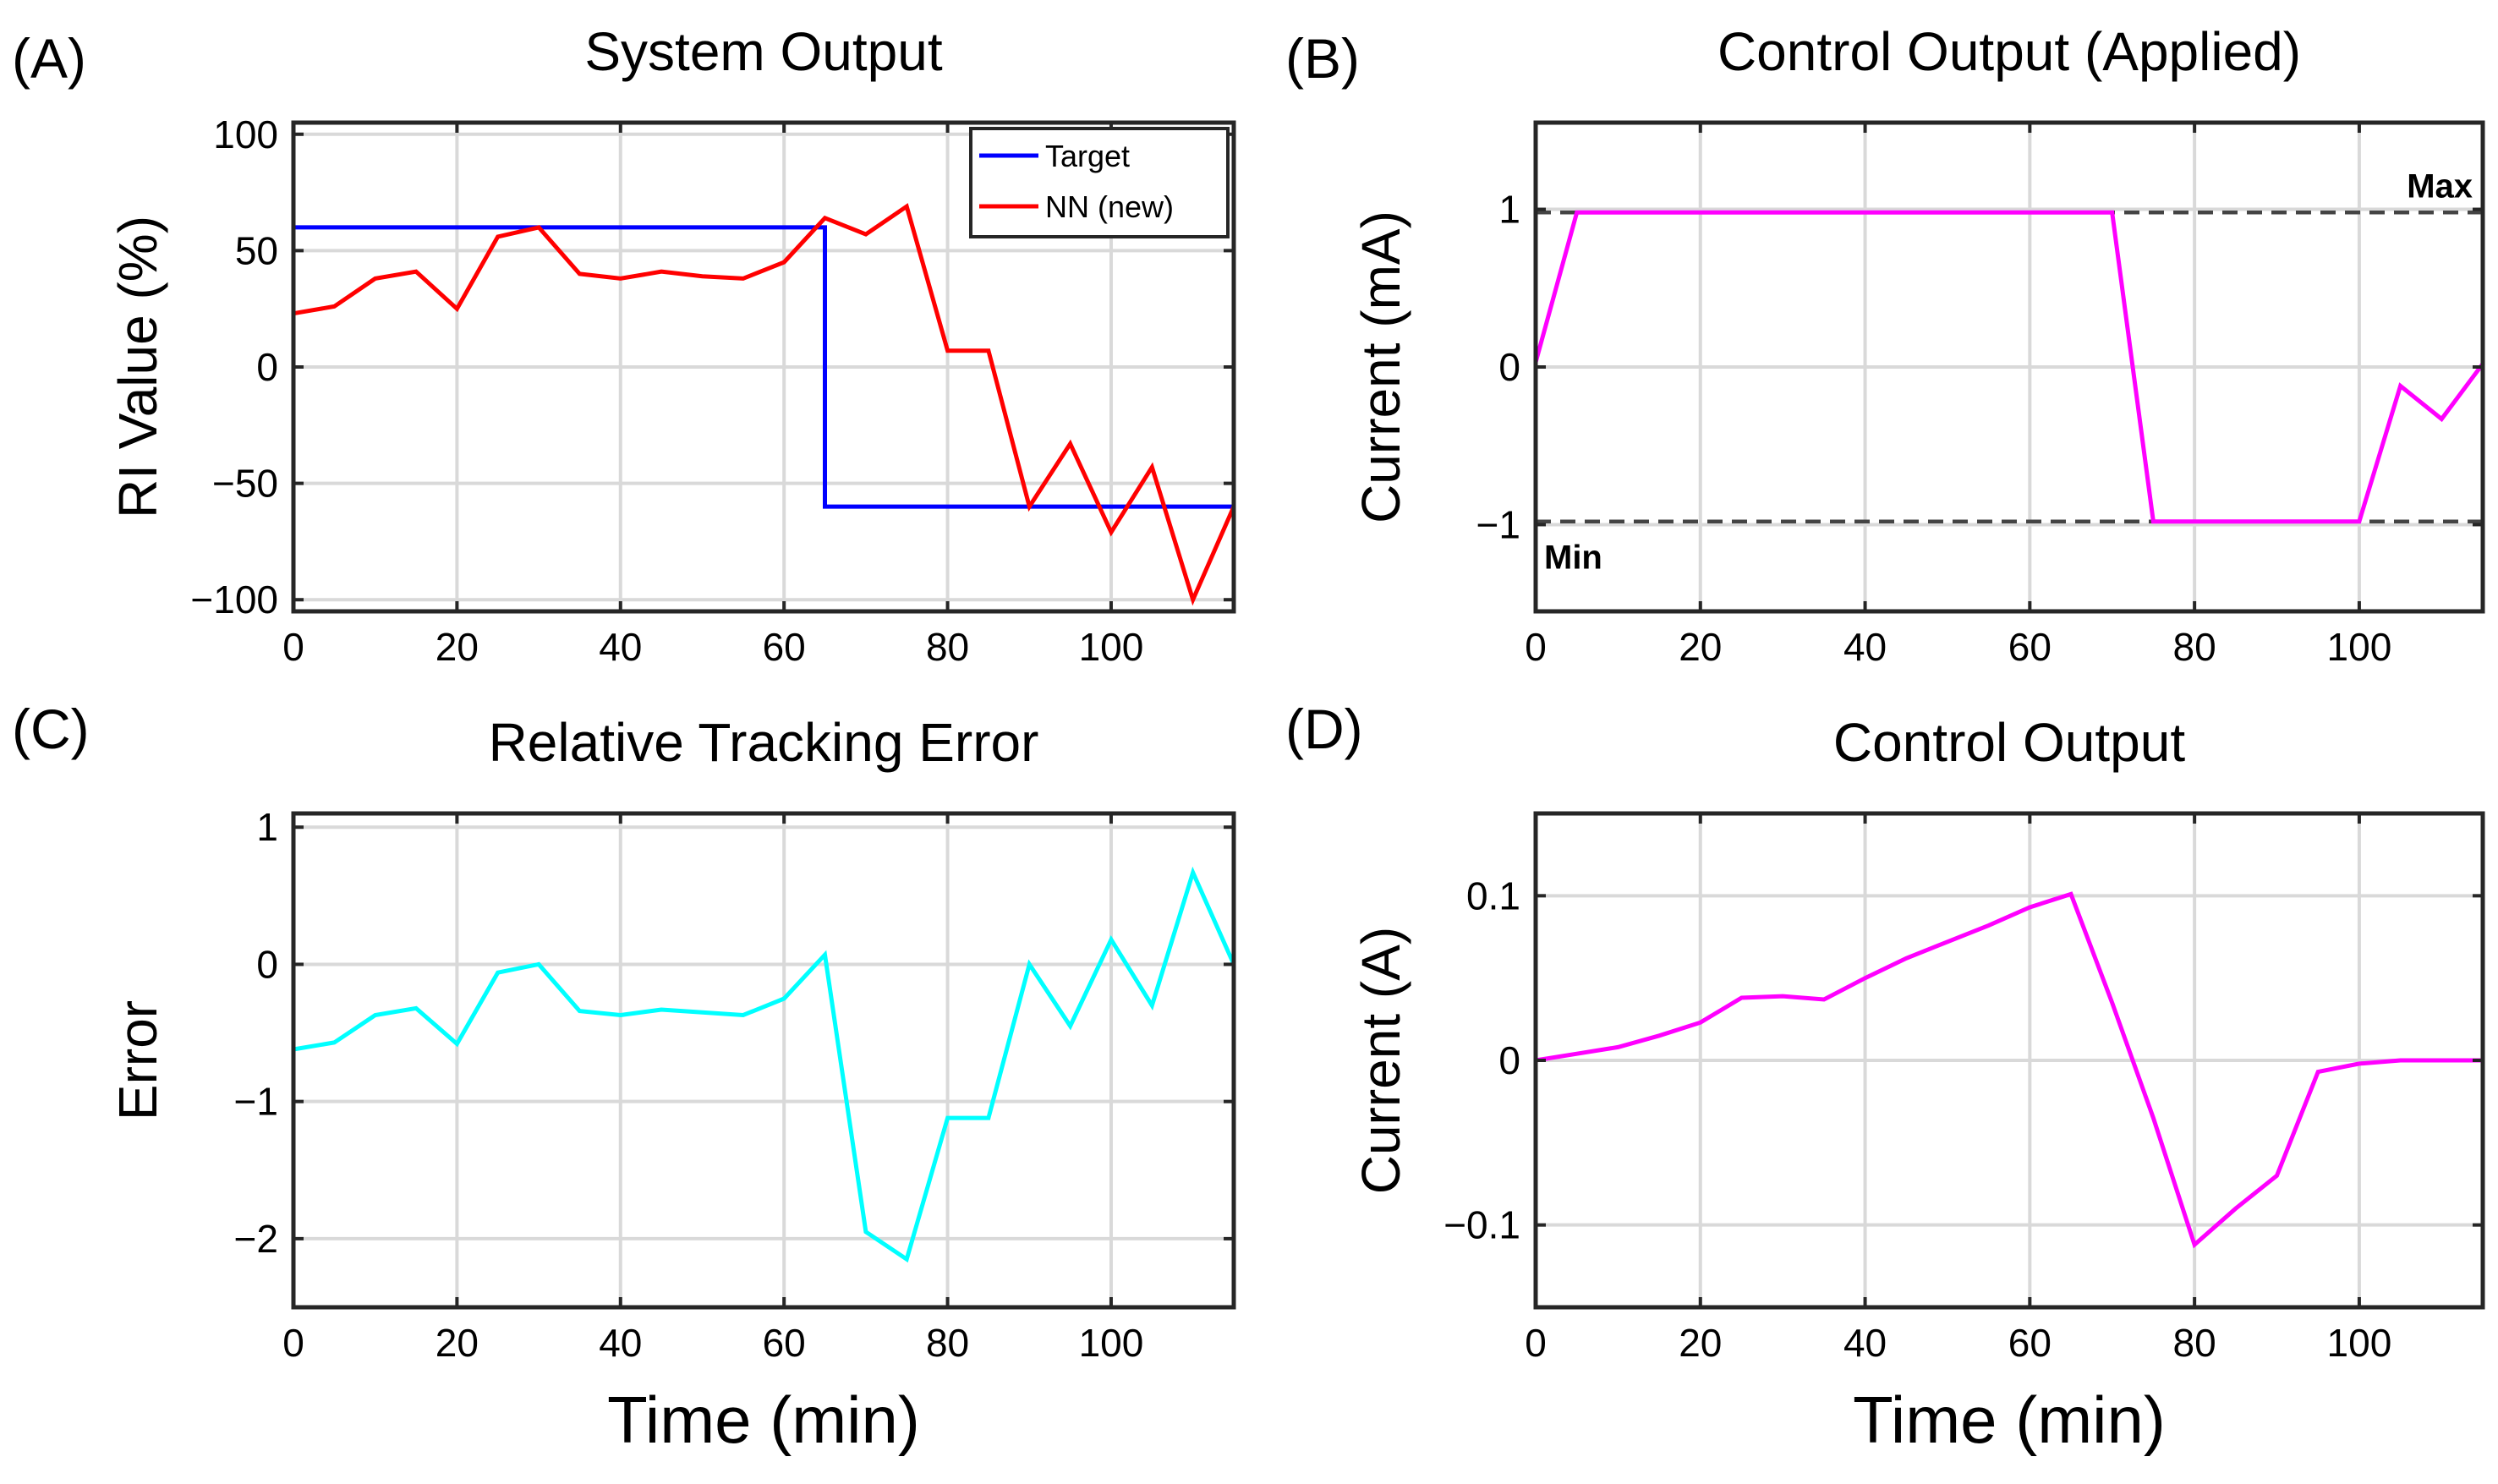 Image resolution: width=2498 pixels, height=1484 pixels. I want to click on axes-frame, so click(763, 1060).